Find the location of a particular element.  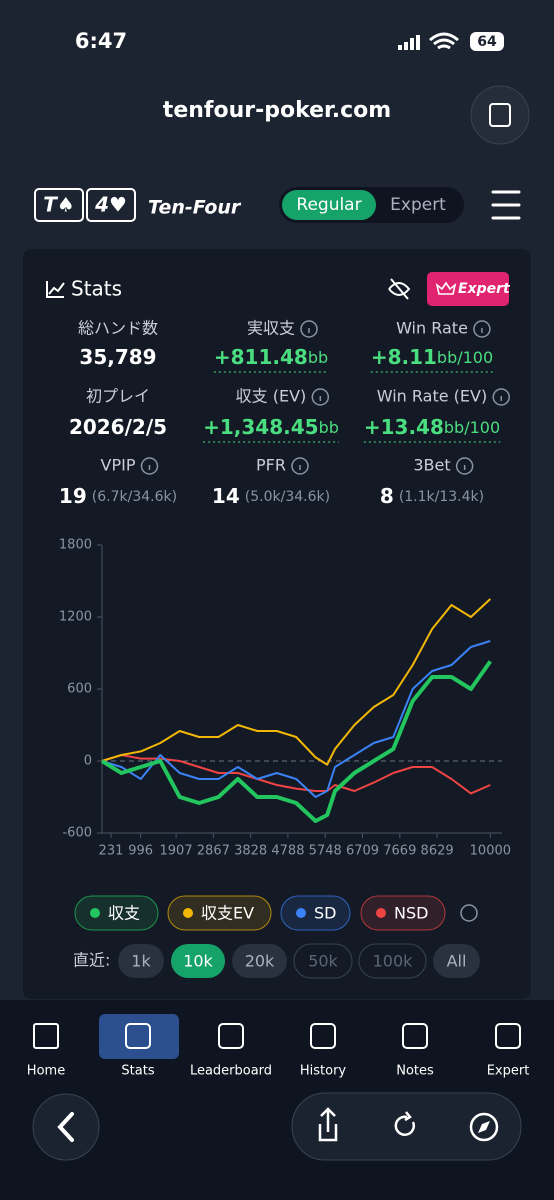

legend: 収支 収支EV SD NSD is located at coordinates (260, 913).